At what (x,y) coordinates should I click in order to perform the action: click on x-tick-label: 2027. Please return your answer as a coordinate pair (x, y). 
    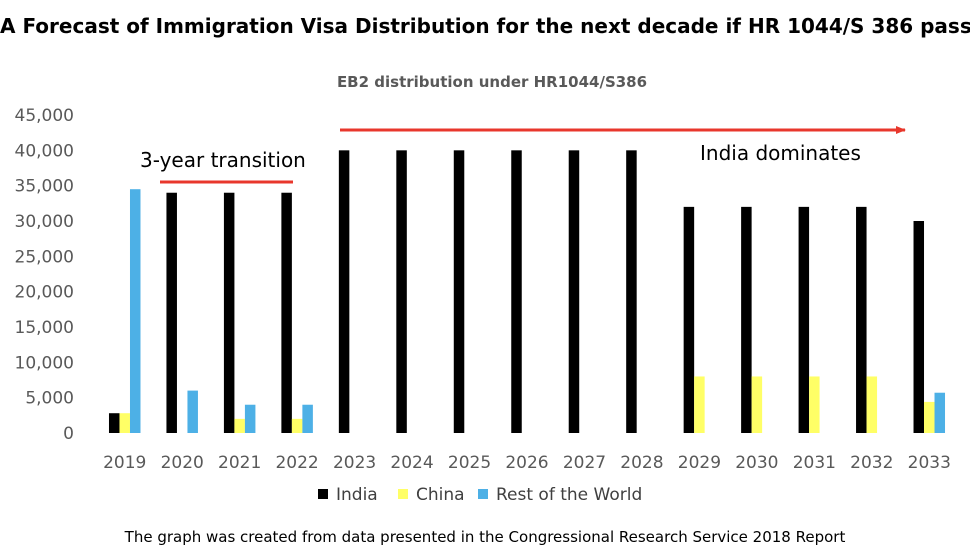
    Looking at the image, I should click on (584, 463).